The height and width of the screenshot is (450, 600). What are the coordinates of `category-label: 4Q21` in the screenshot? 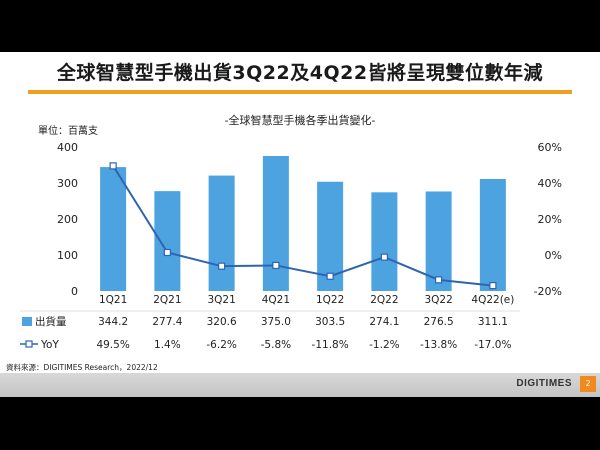 It's located at (276, 300).